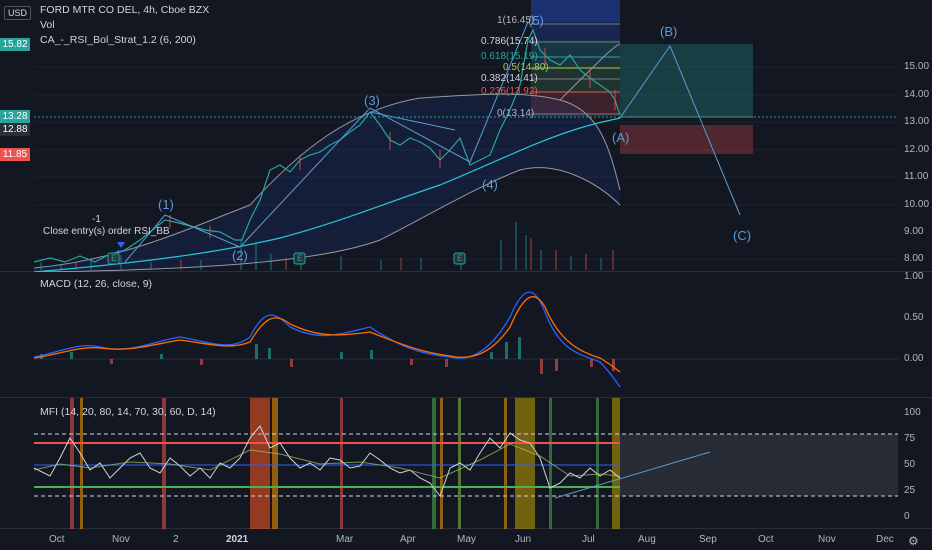 The height and width of the screenshot is (550, 932). What do you see at coordinates (913, 541) in the screenshot?
I see `settings-gear-icon: ⚙` at bounding box center [913, 541].